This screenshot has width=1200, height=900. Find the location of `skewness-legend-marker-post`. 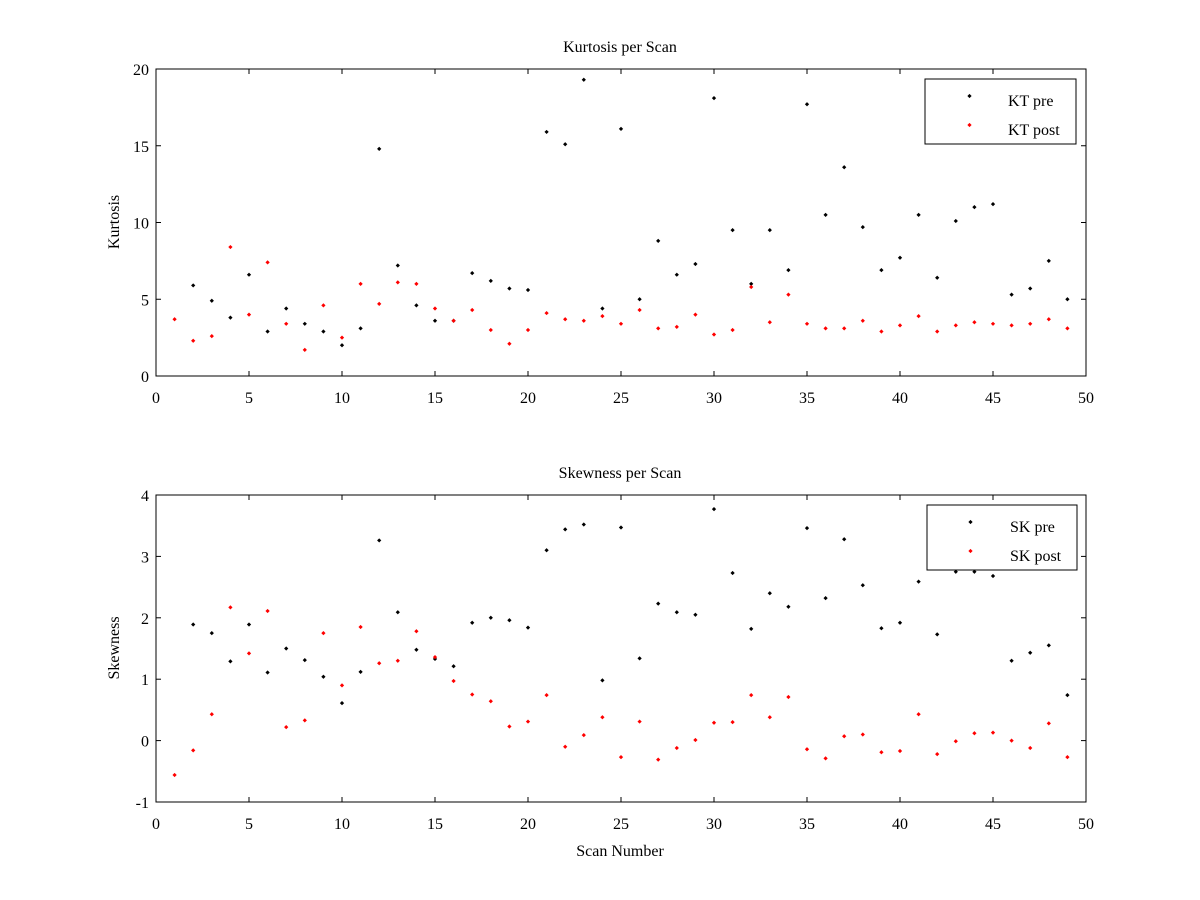

skewness-legend-marker-post is located at coordinates (970, 551).